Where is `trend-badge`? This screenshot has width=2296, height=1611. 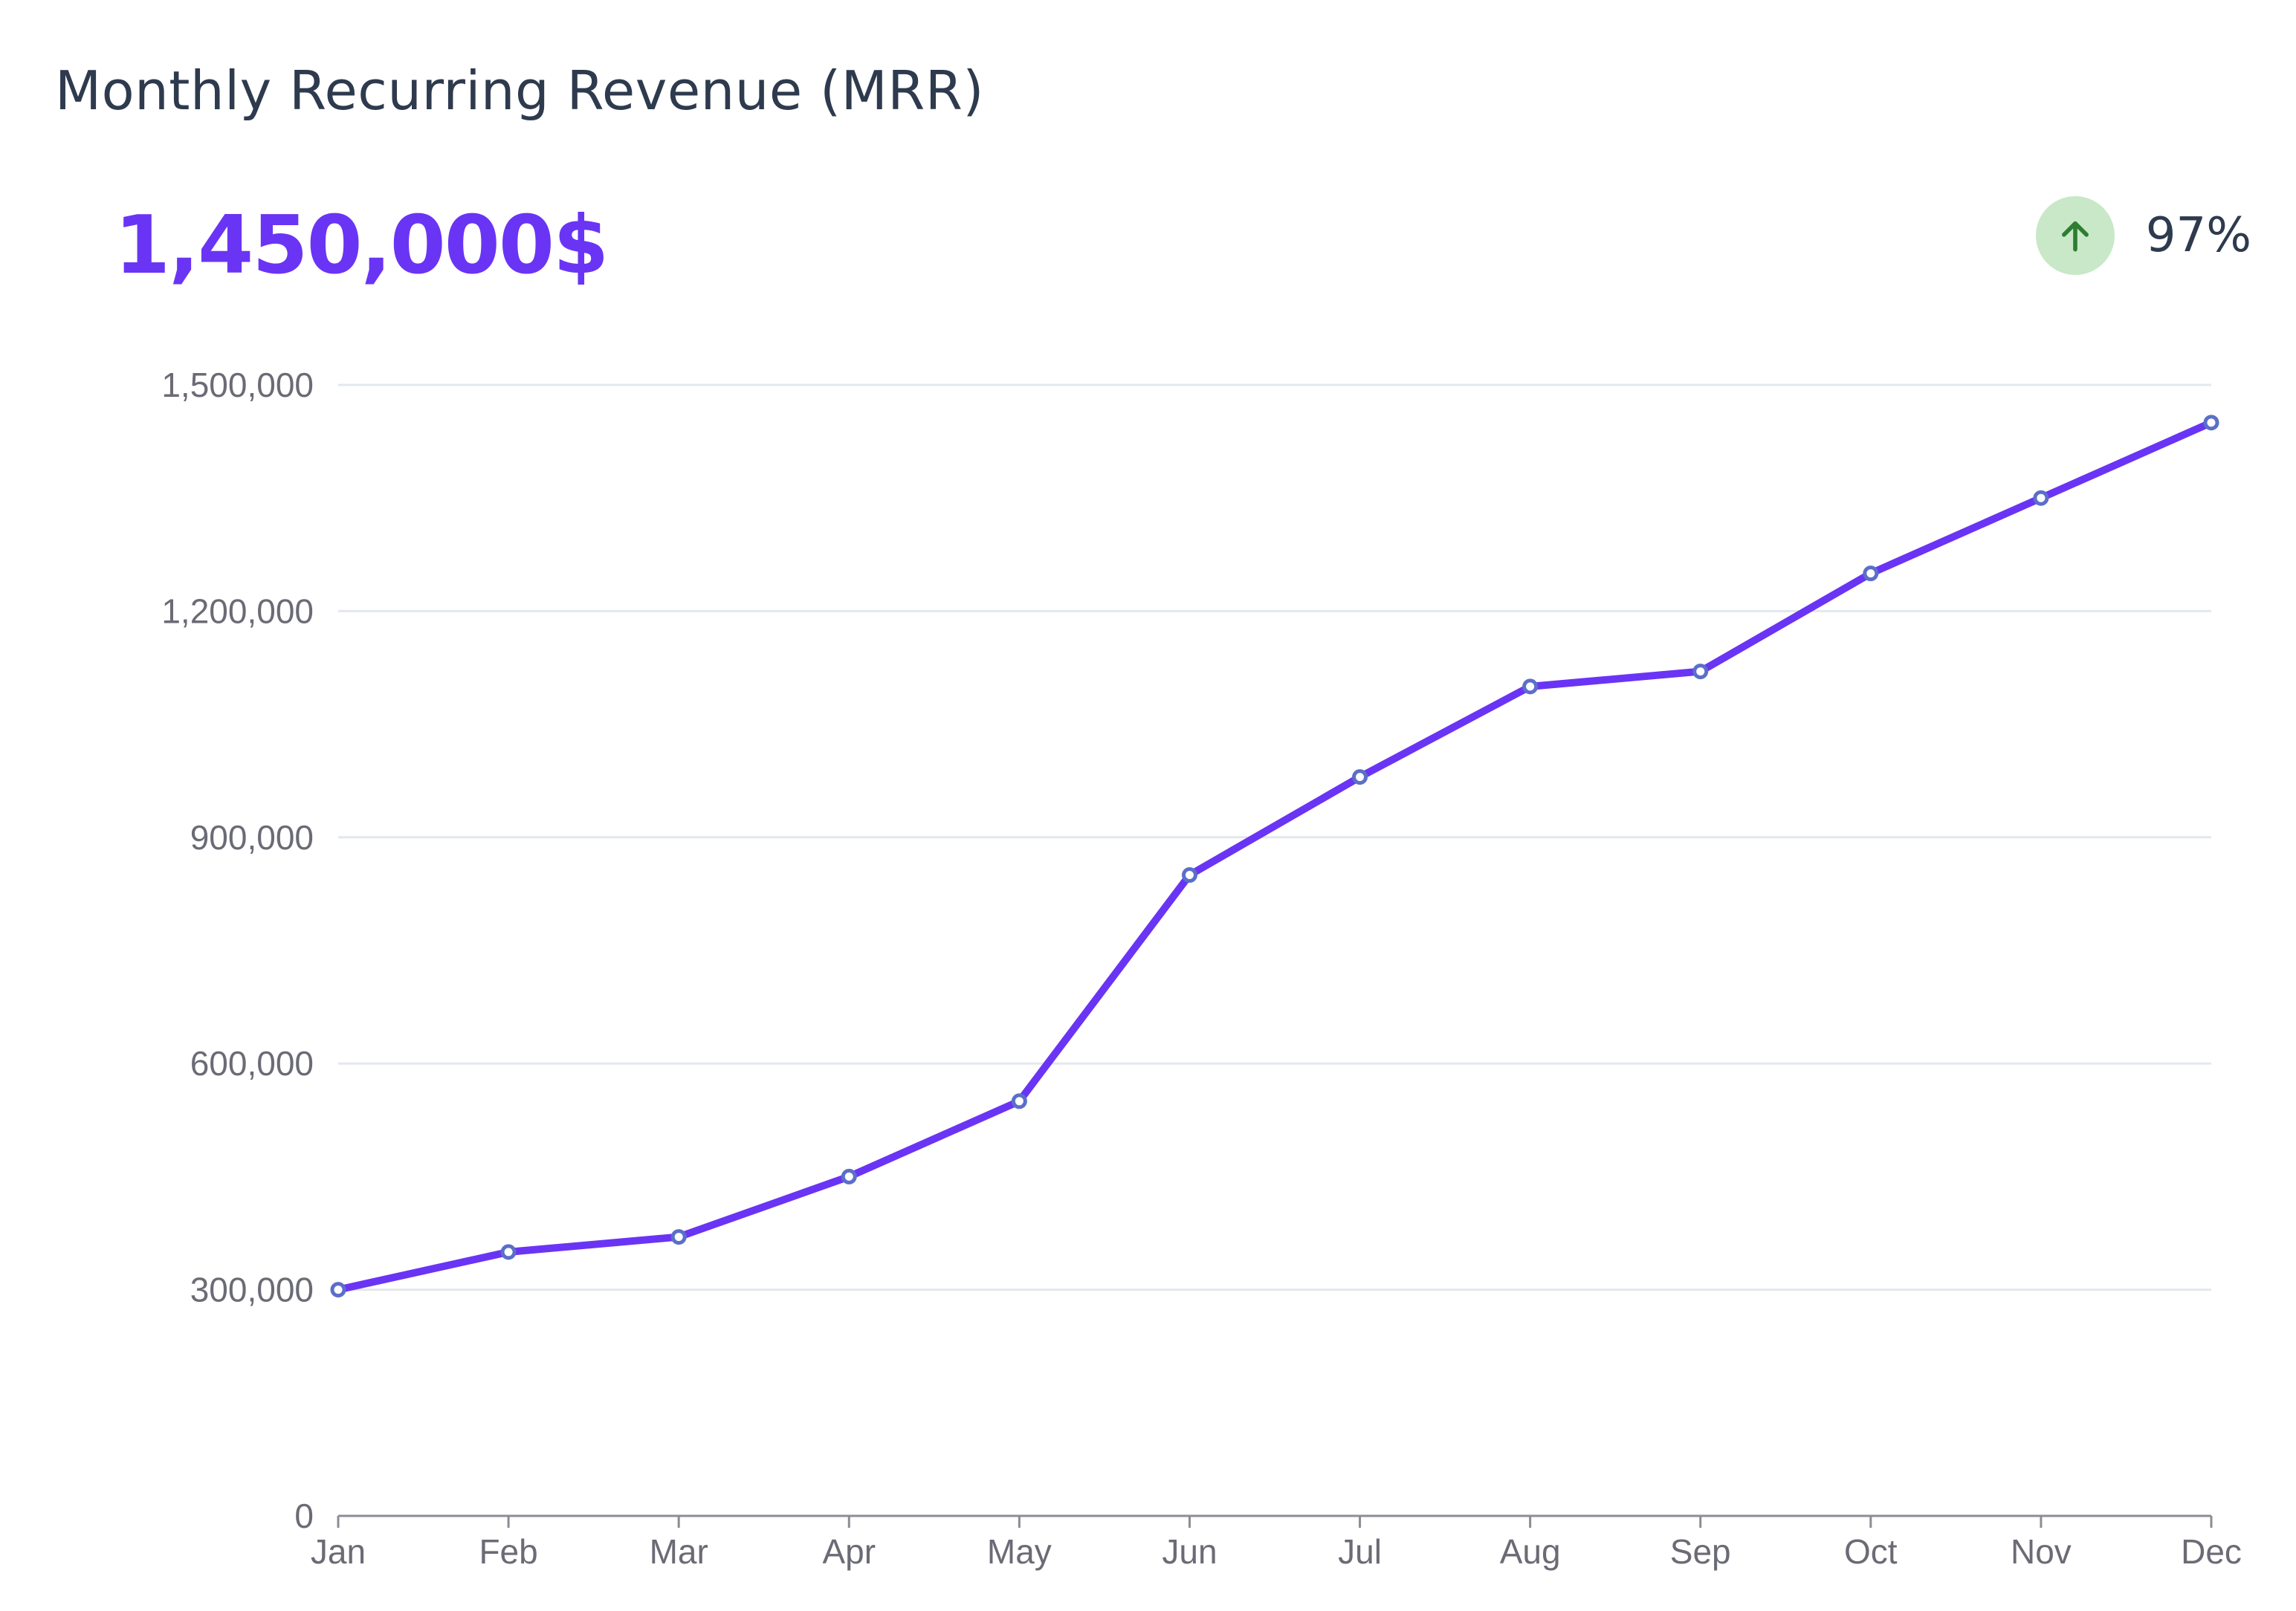
trend-badge is located at coordinates (2075, 235).